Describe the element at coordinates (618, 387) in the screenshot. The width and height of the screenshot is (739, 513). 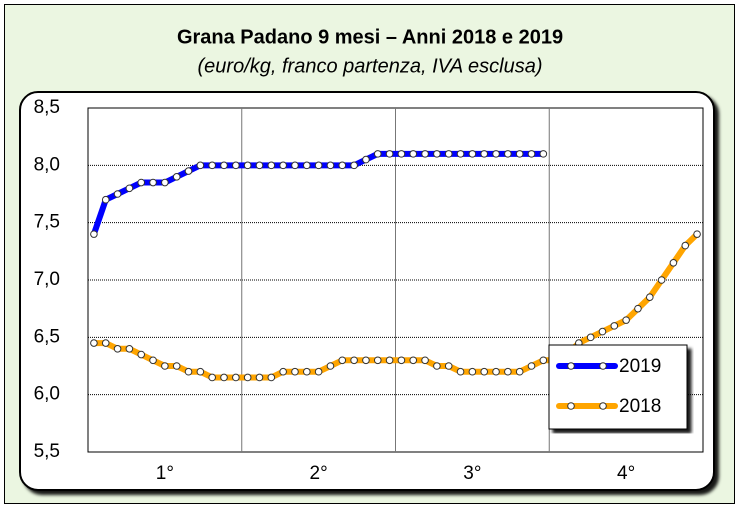
I see `legend-box` at that location.